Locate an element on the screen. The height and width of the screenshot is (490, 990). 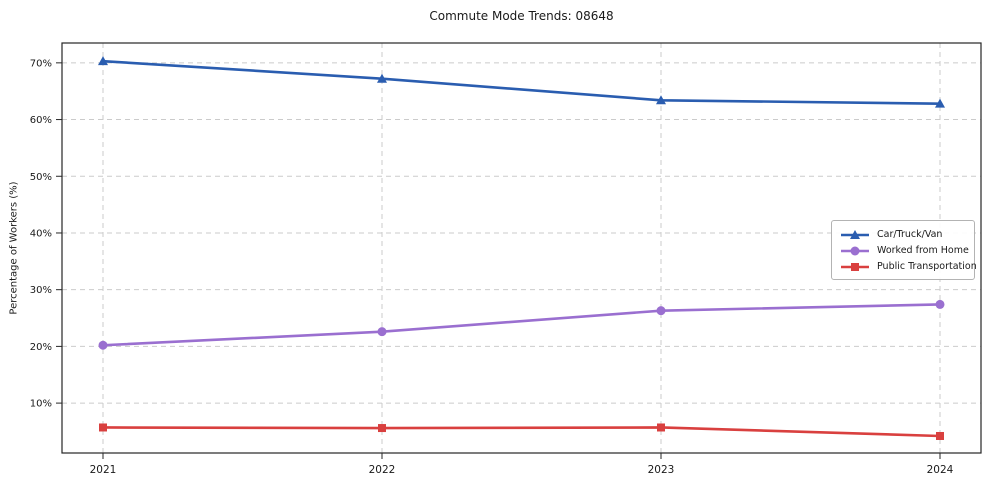
series-line-car-truck-van is located at coordinates (521, 82).